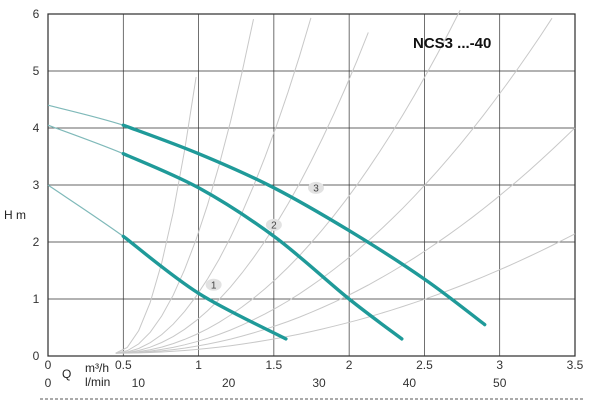 The width and height of the screenshot is (591, 403). What do you see at coordinates (48, 383) in the screenshot?
I see `x2-tick-label: 0` at bounding box center [48, 383].